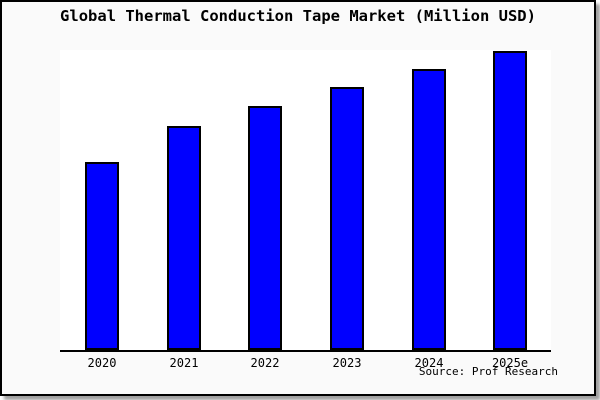 The image size is (600, 400). What do you see at coordinates (347, 218) in the screenshot?
I see `bar-2023` at bounding box center [347, 218].